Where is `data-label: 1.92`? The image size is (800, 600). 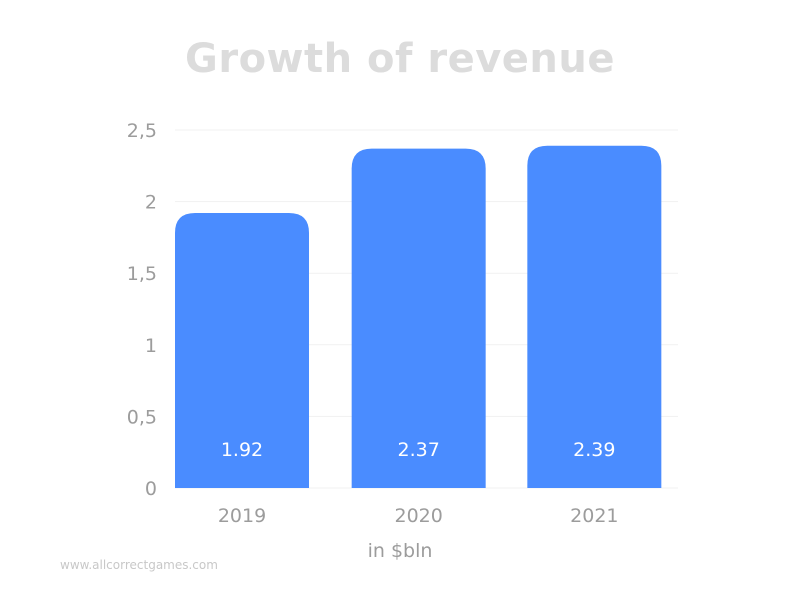
data-label: 1.92 is located at coordinates (242, 450).